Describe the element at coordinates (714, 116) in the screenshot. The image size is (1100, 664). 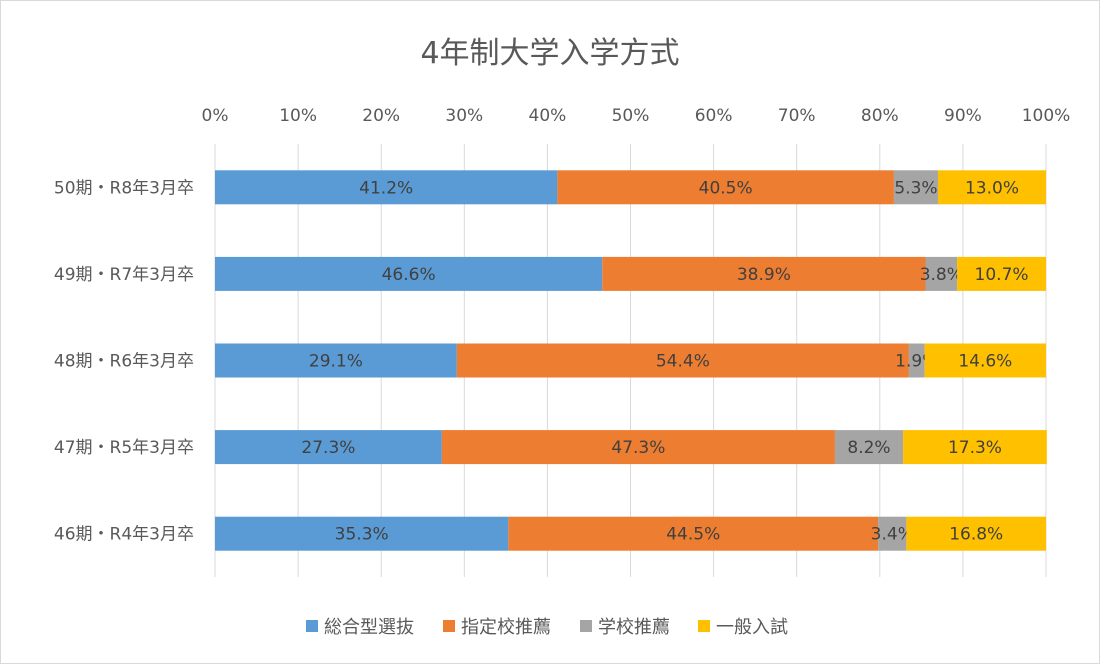
I see `x-tick-label: 60%` at that location.